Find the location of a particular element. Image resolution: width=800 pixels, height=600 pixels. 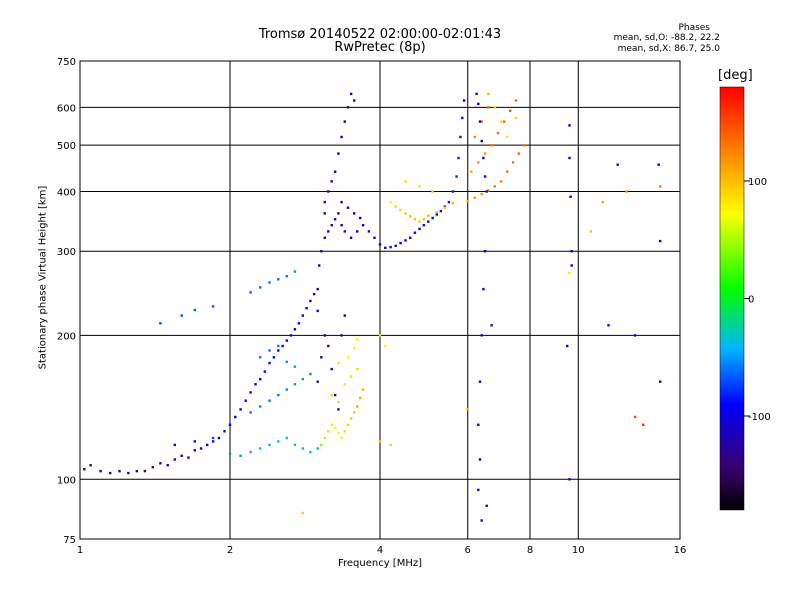

y-tick-label: 300 is located at coordinates (66, 252).